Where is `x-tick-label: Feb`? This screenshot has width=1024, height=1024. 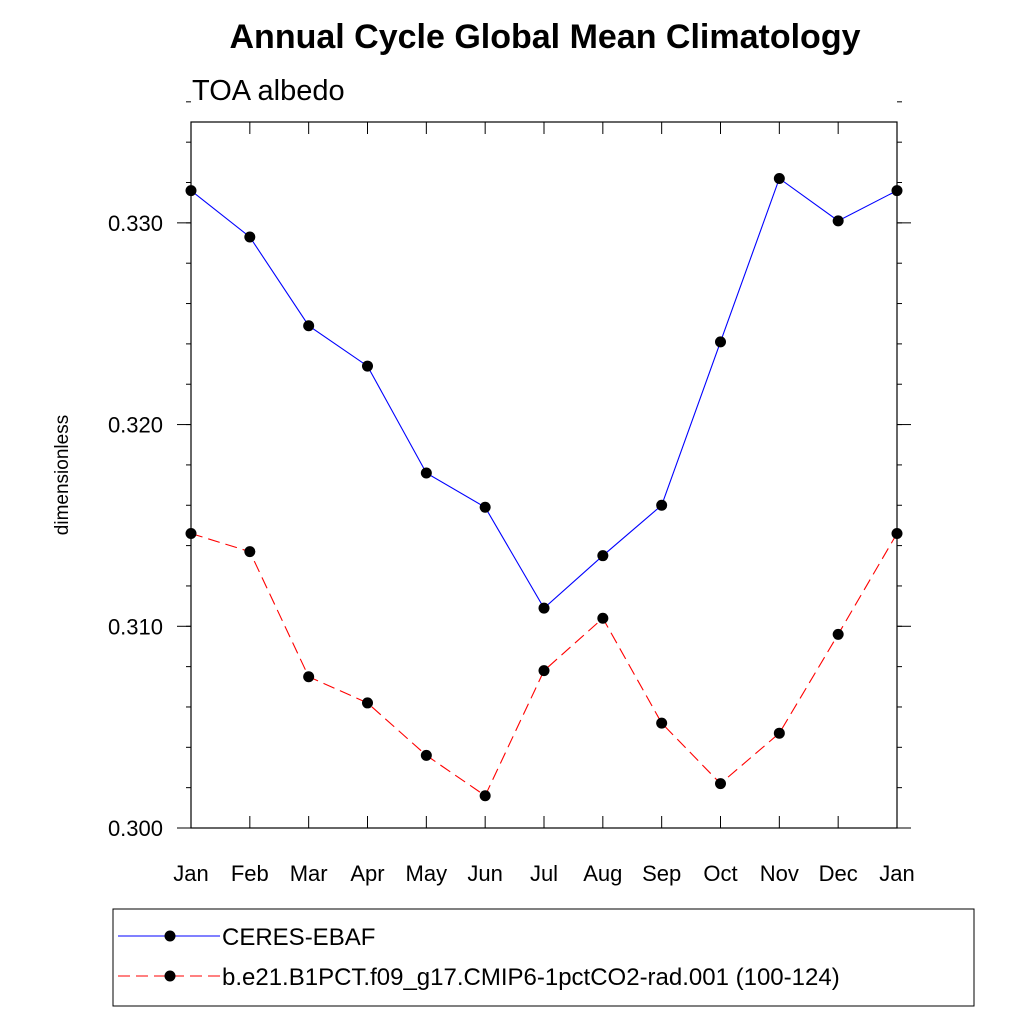 x-tick-label: Feb is located at coordinates (250, 873).